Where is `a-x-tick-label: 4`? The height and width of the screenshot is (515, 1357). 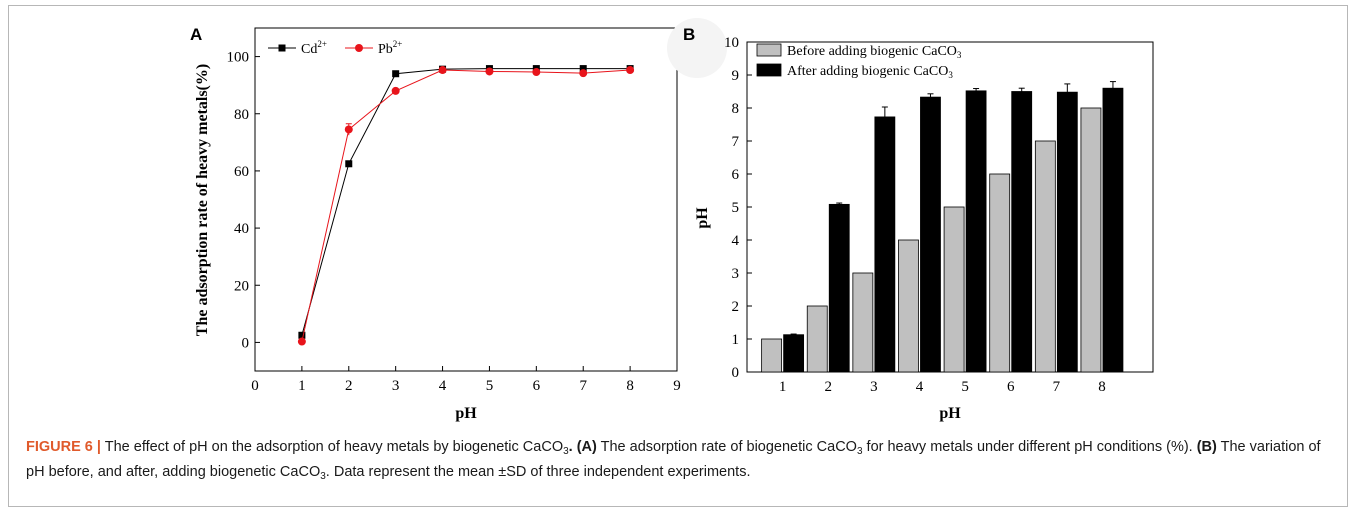 a-x-tick-label: 4 is located at coordinates (443, 386).